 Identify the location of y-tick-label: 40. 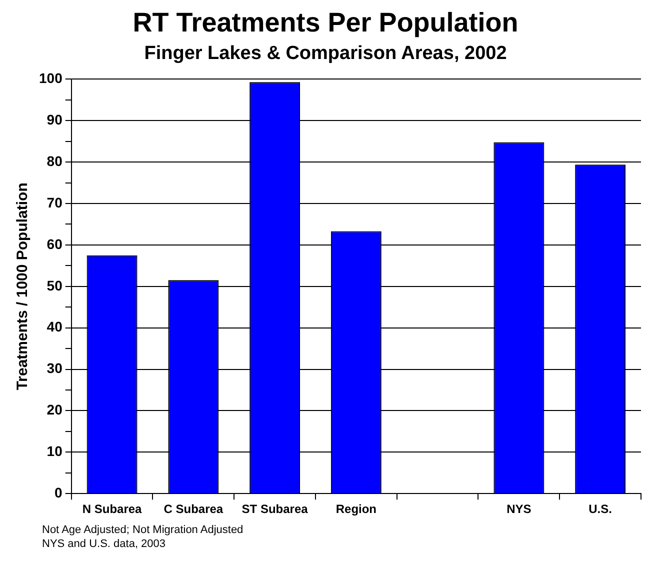
(54, 326).